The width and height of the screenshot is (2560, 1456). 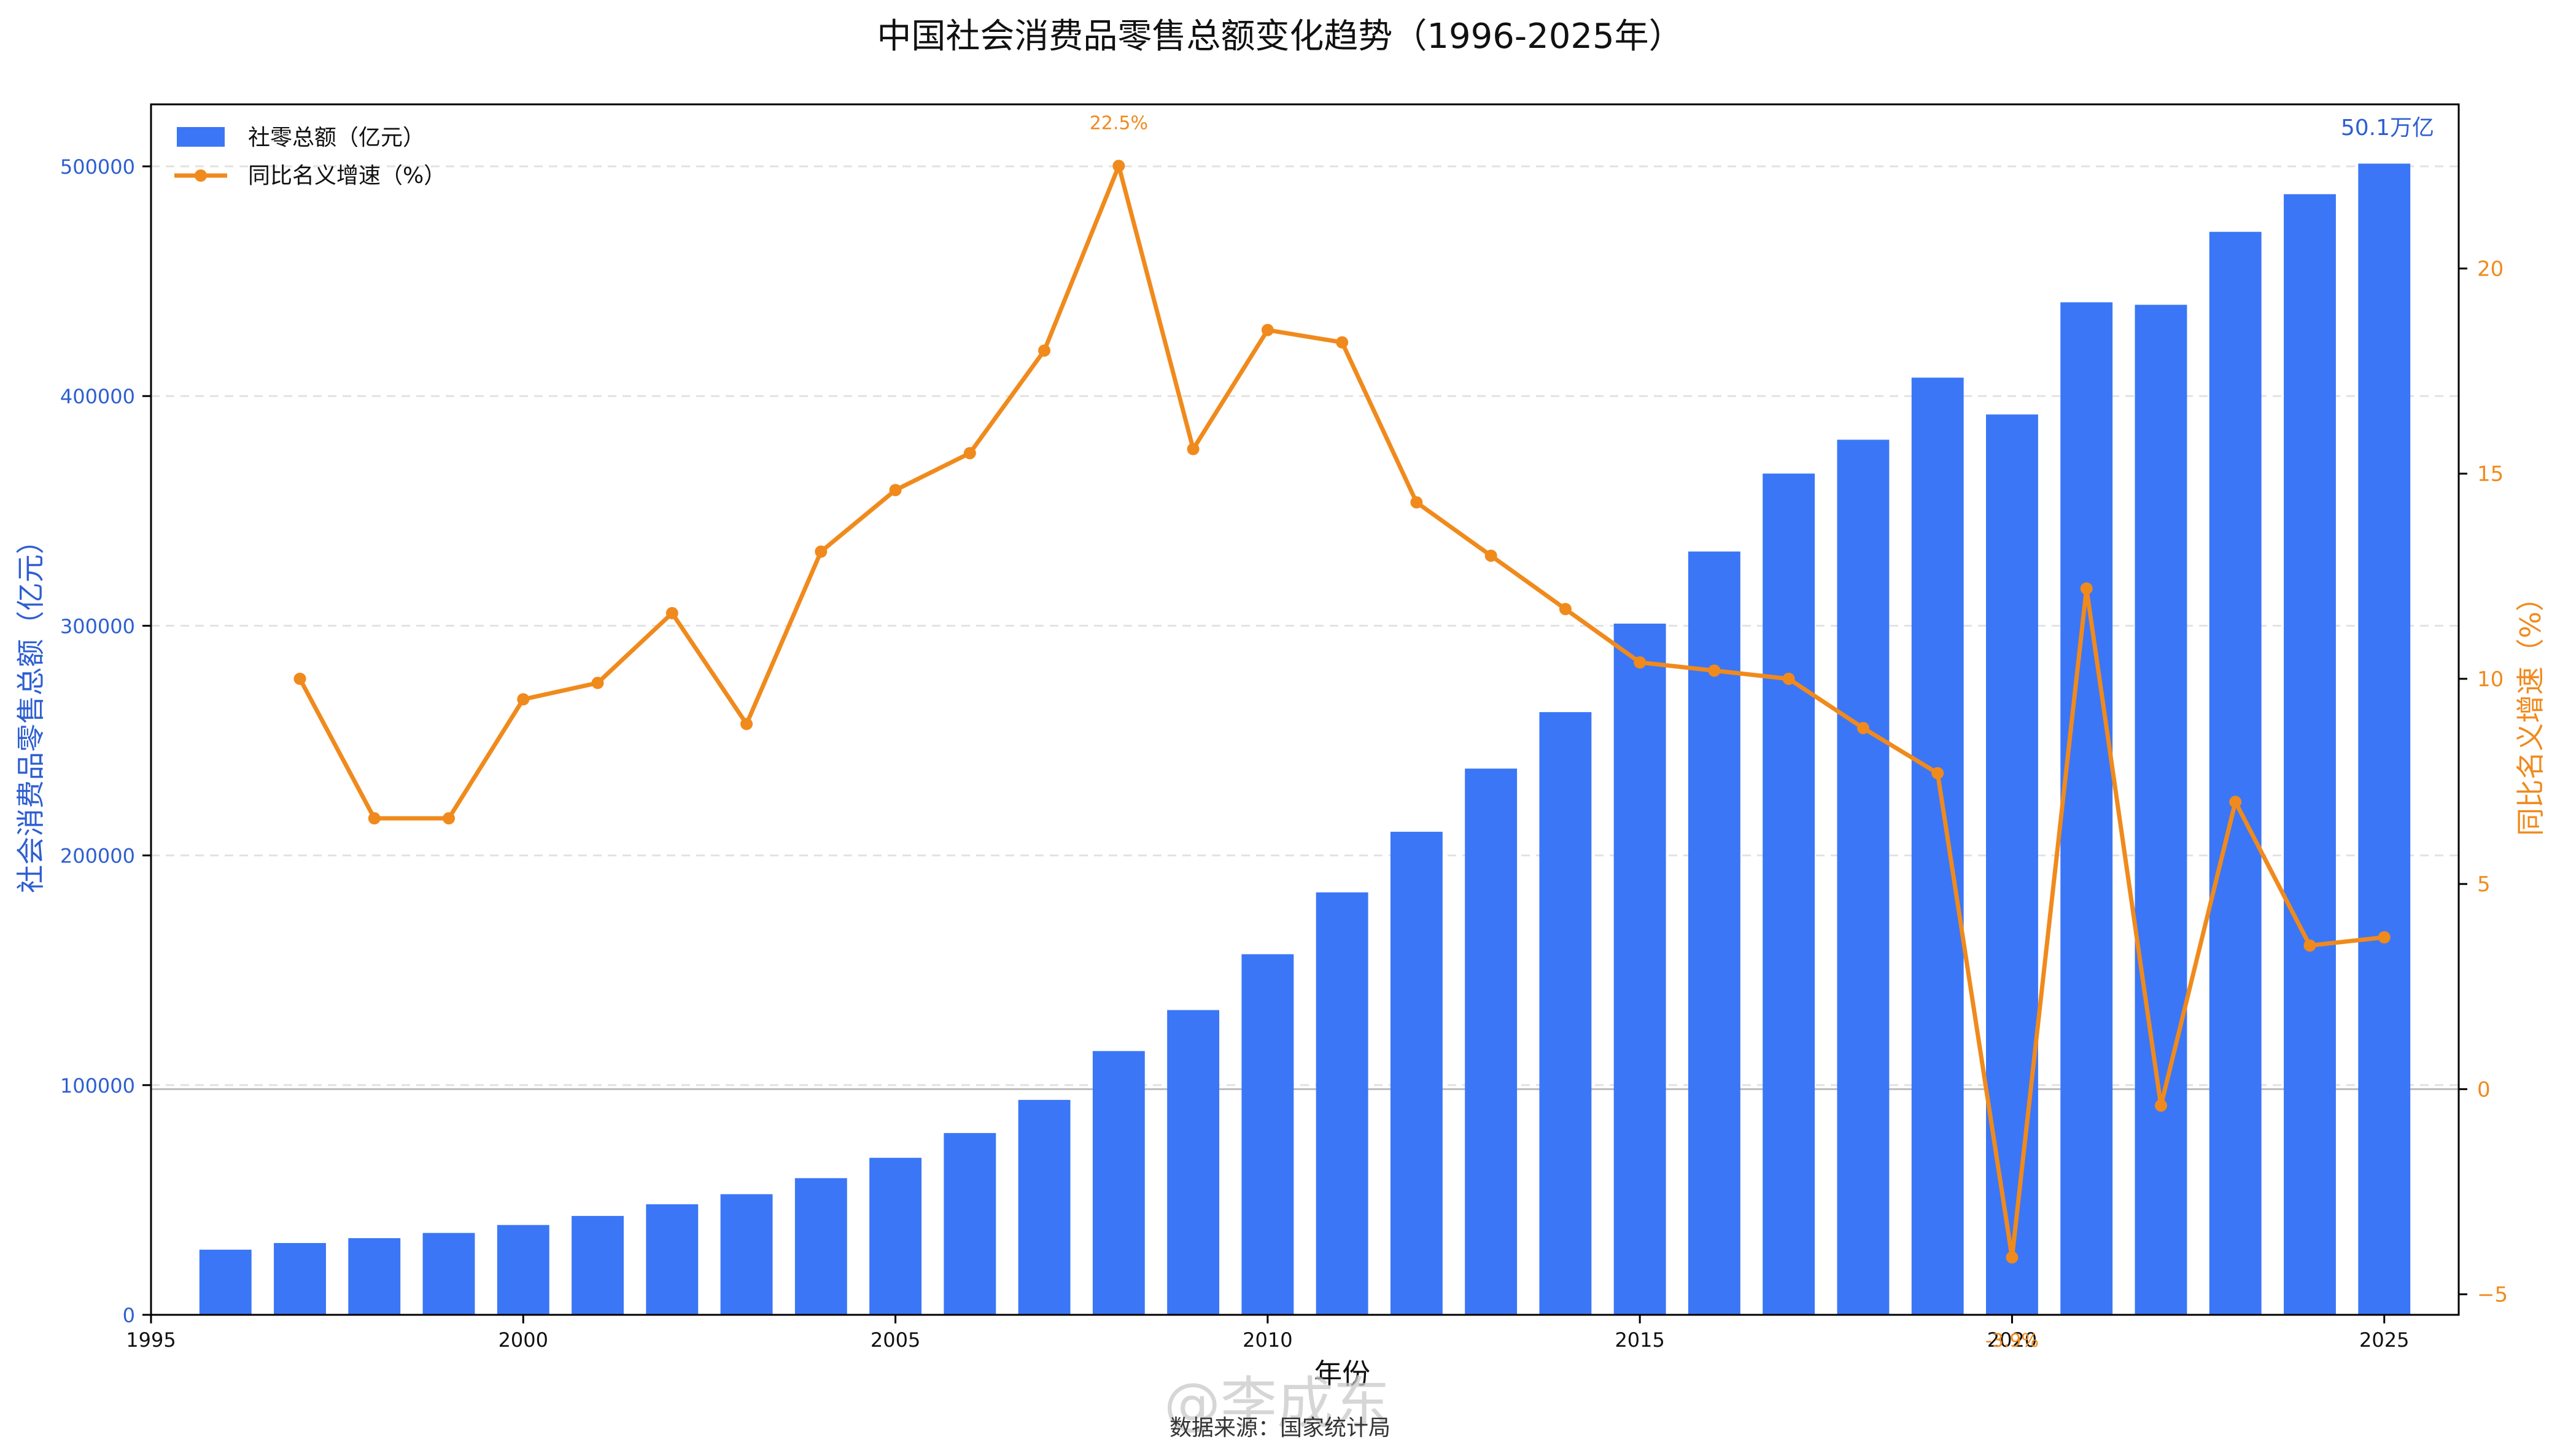 What do you see at coordinates (448, 1274) in the screenshot?
I see `bar-1999` at bounding box center [448, 1274].